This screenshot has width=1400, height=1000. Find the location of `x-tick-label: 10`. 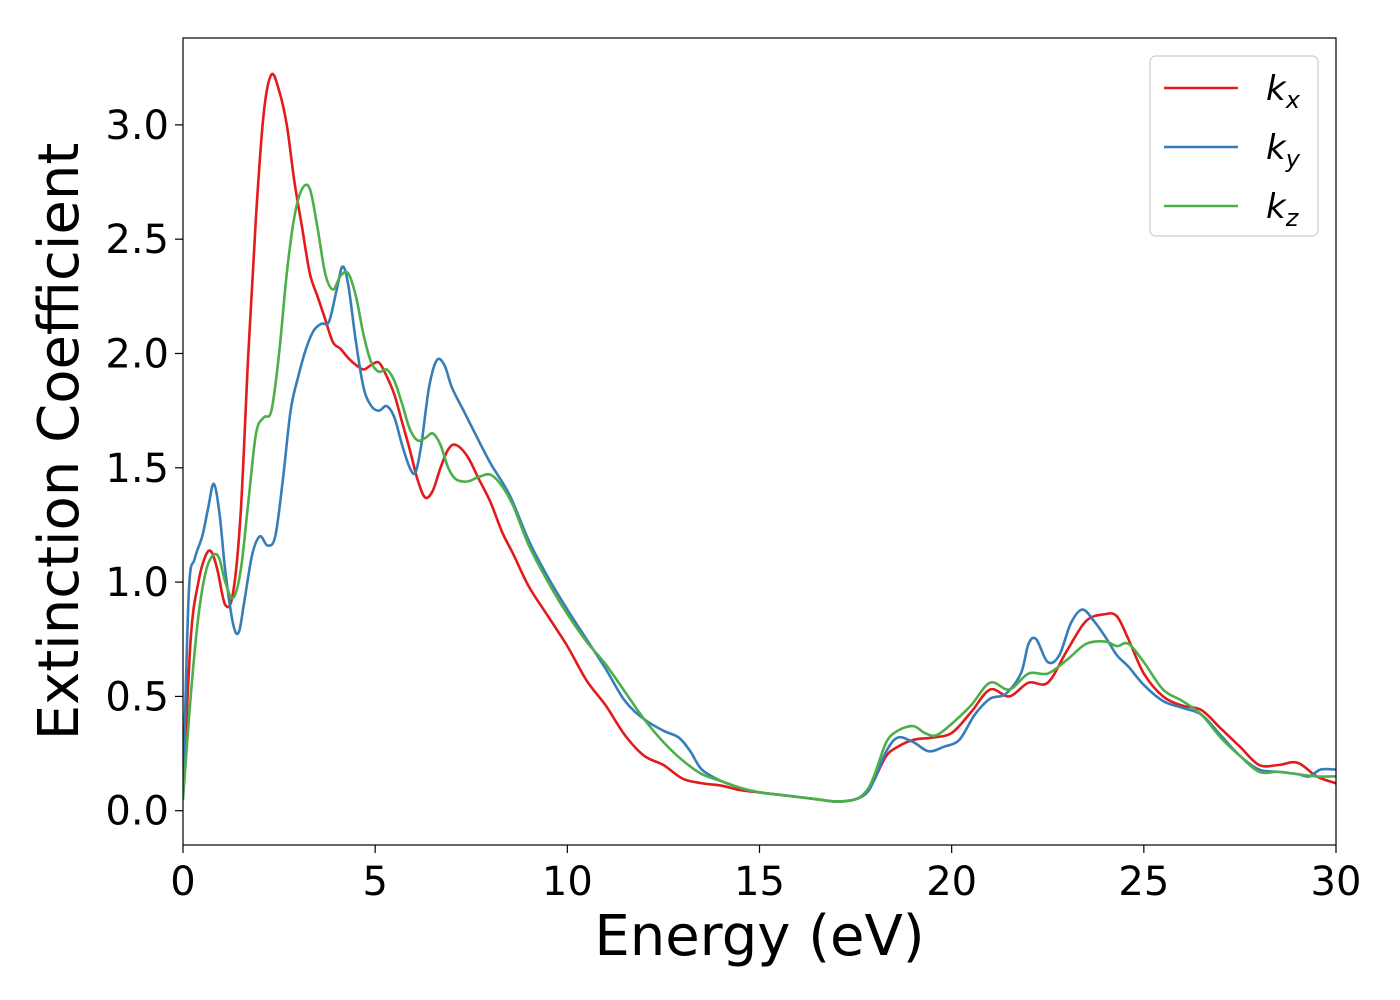

x-tick-label: 10 is located at coordinates (567, 882).